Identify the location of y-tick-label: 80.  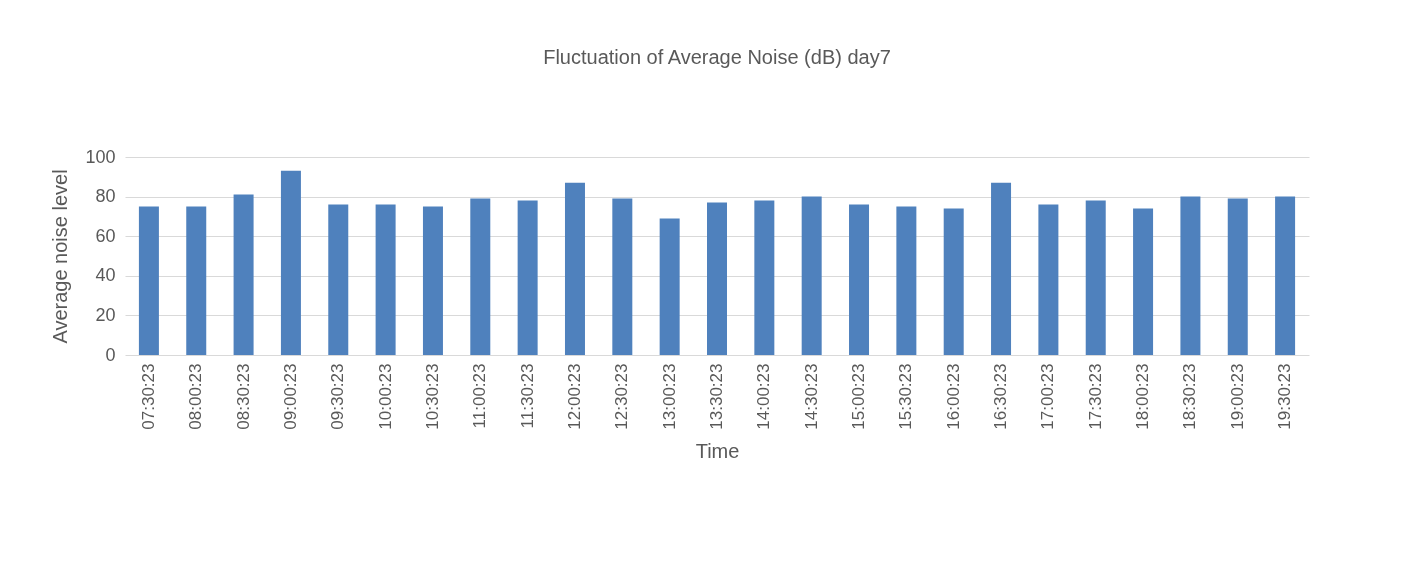
(105, 196).